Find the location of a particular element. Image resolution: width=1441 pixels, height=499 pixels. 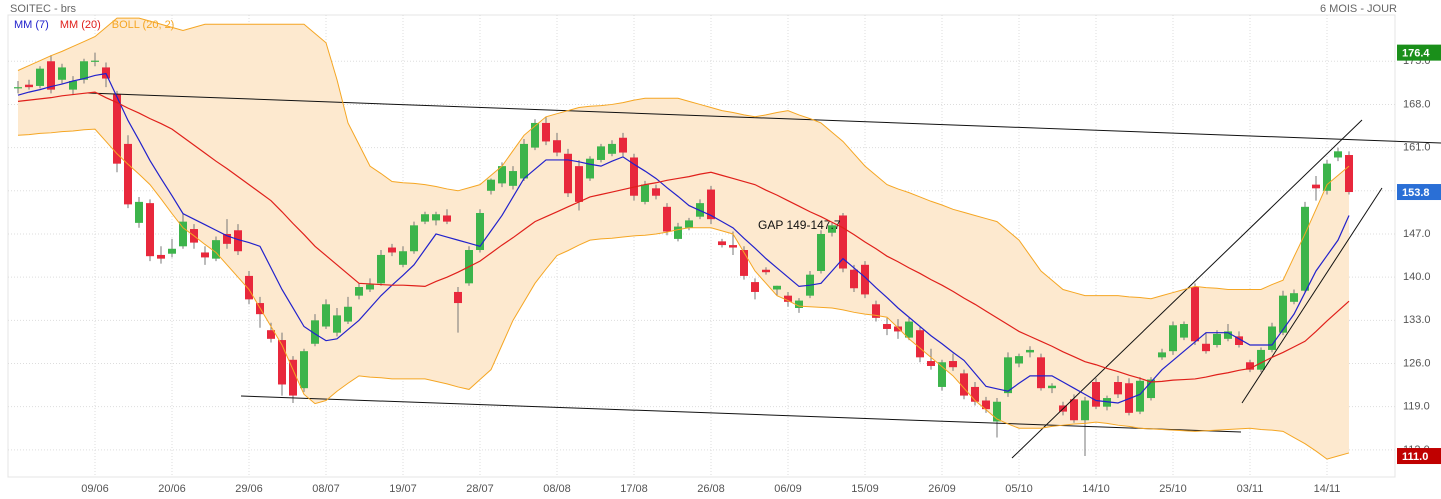

x-tick-label: 09/06 is located at coordinates (95, 489).